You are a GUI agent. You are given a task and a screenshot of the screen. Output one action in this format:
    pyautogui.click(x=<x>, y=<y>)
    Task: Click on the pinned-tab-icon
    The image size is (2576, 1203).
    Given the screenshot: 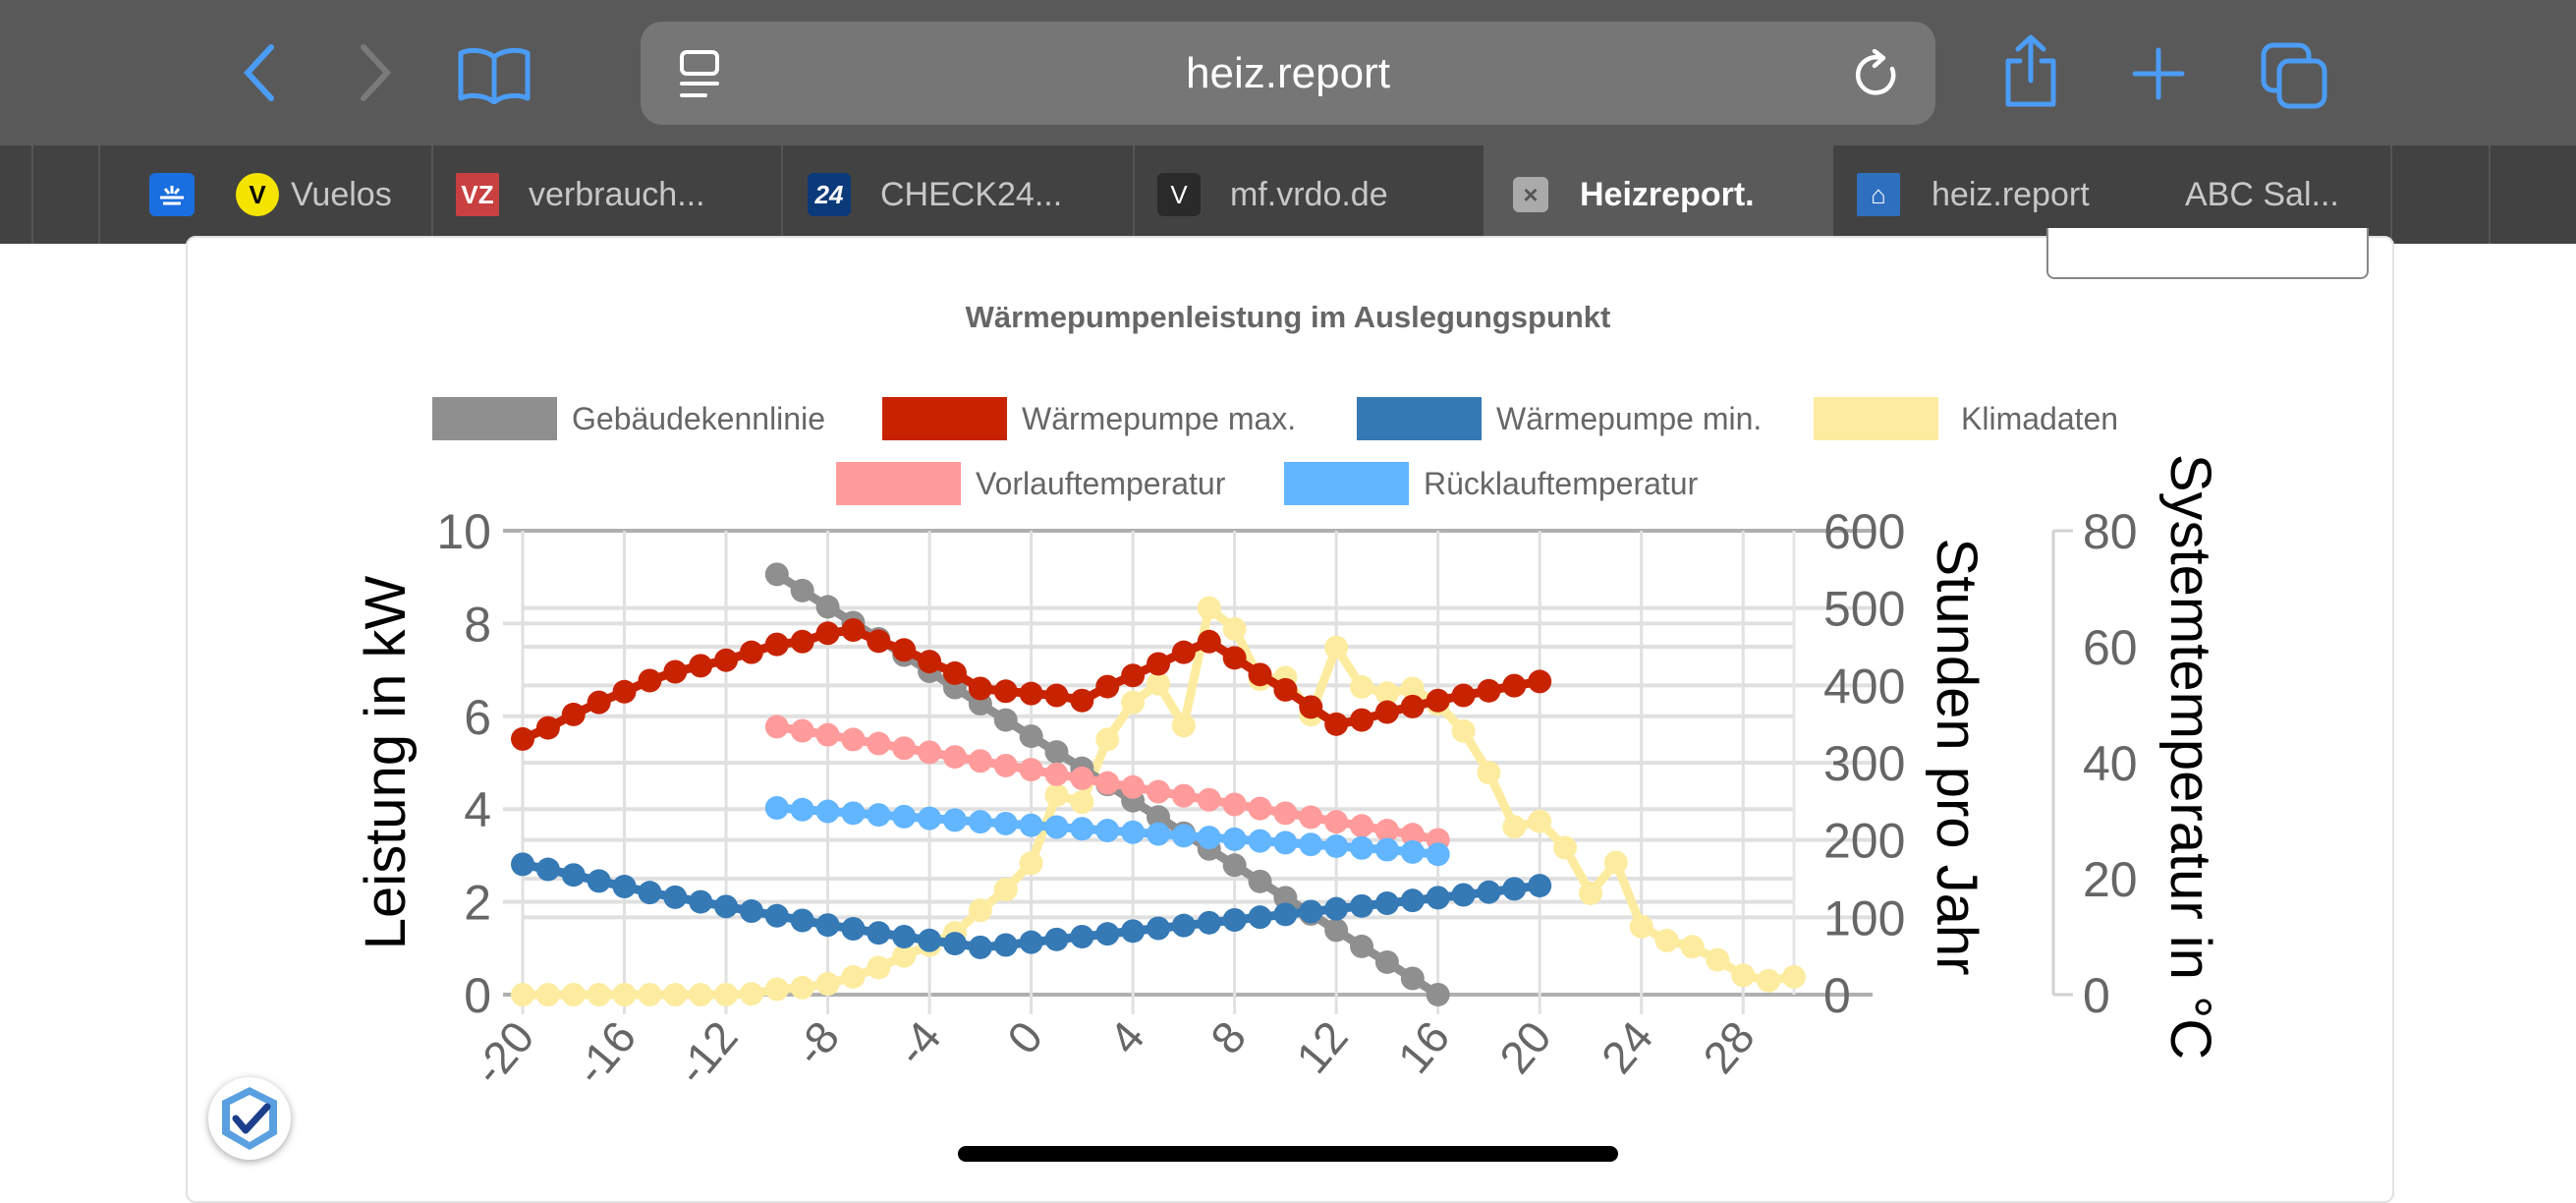 What is the action you would take?
    pyautogui.click(x=172, y=194)
    